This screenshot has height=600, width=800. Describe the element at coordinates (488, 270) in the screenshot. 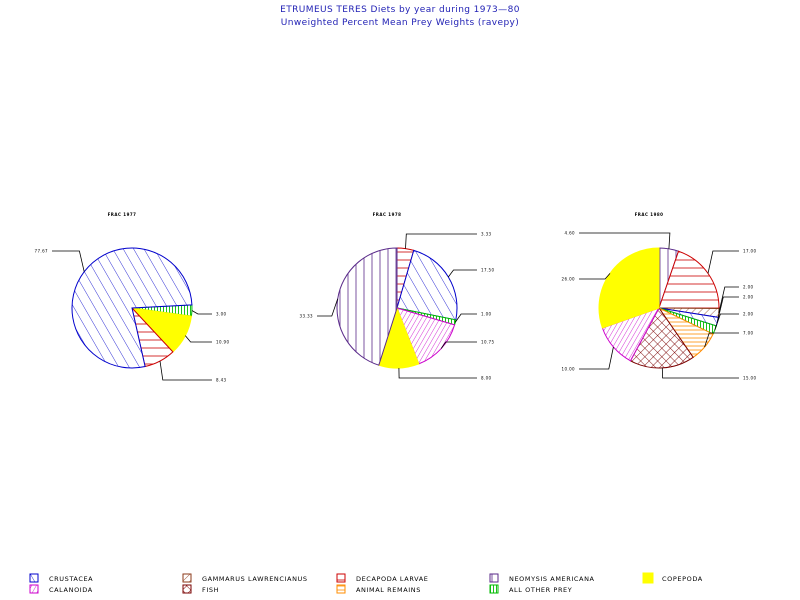

I see `slice-value-label: 17.50` at that location.